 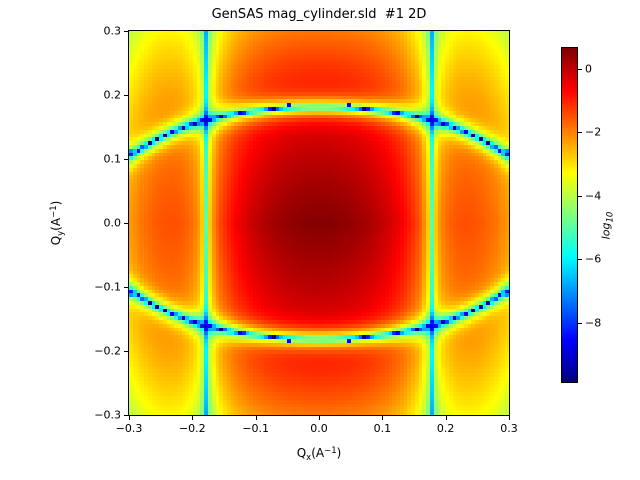 What do you see at coordinates (319, 428) in the screenshot?
I see `x-tick-label: 0.0` at bounding box center [319, 428].